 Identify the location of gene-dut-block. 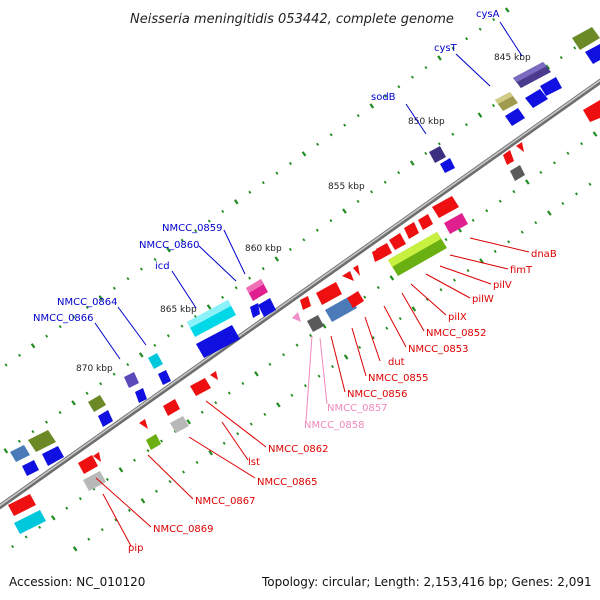
(348, 276).